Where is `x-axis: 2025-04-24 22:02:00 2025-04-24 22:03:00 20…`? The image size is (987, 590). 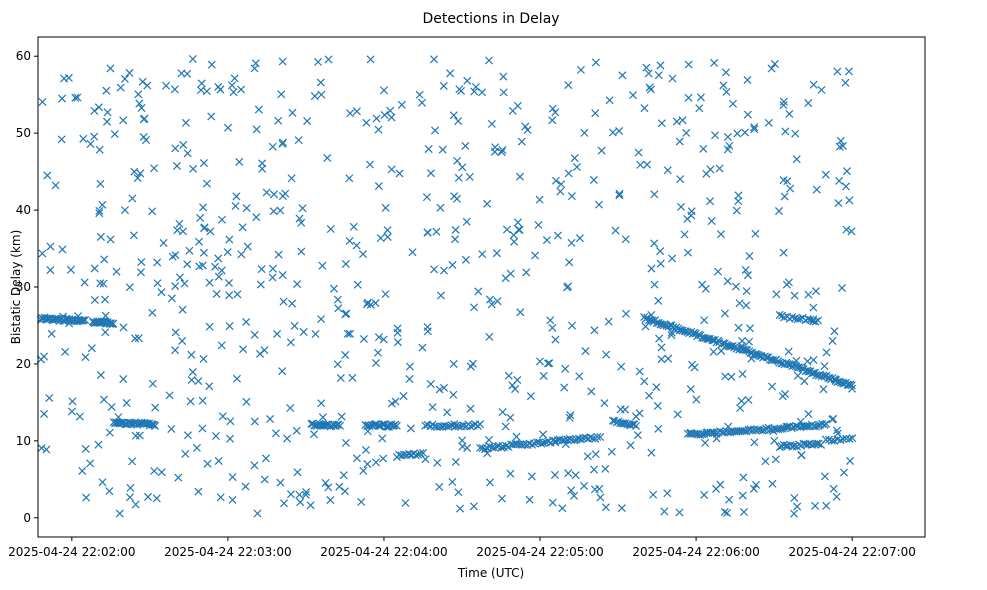 x-axis: 2025-04-24 22:02:00 2025-04-24 22:03:00 20… is located at coordinates (462, 548).